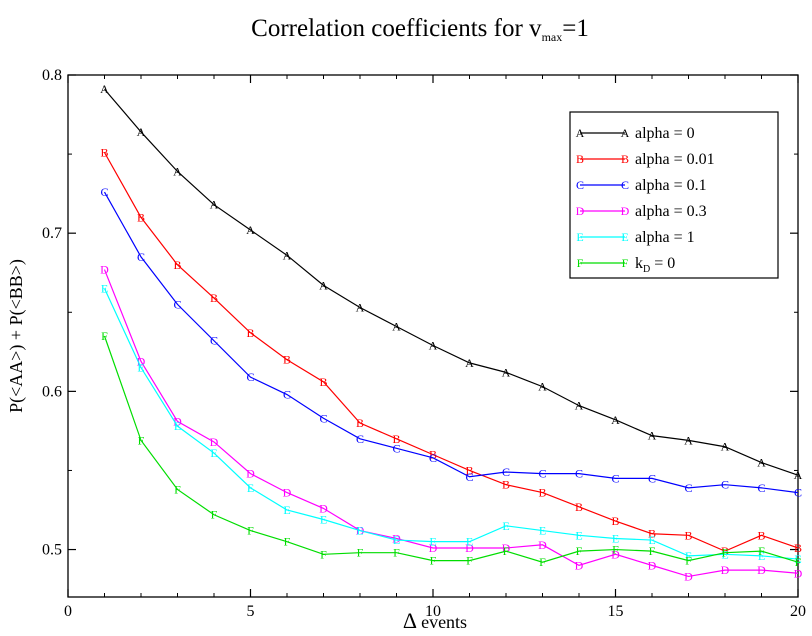 Image resolution: width=812 pixels, height=636 pixels. What do you see at coordinates (575, 28) in the screenshot?
I see `chart-title-suffix: =1` at bounding box center [575, 28].